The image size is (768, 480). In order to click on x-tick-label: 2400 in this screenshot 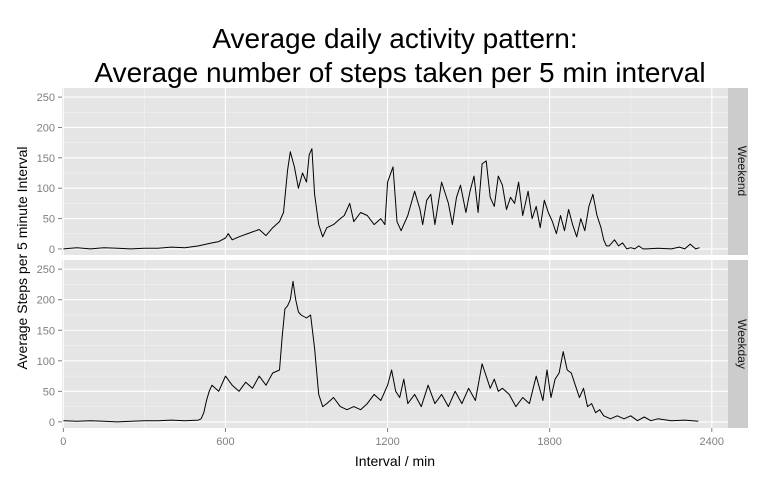, I will do `click(712, 442)`.